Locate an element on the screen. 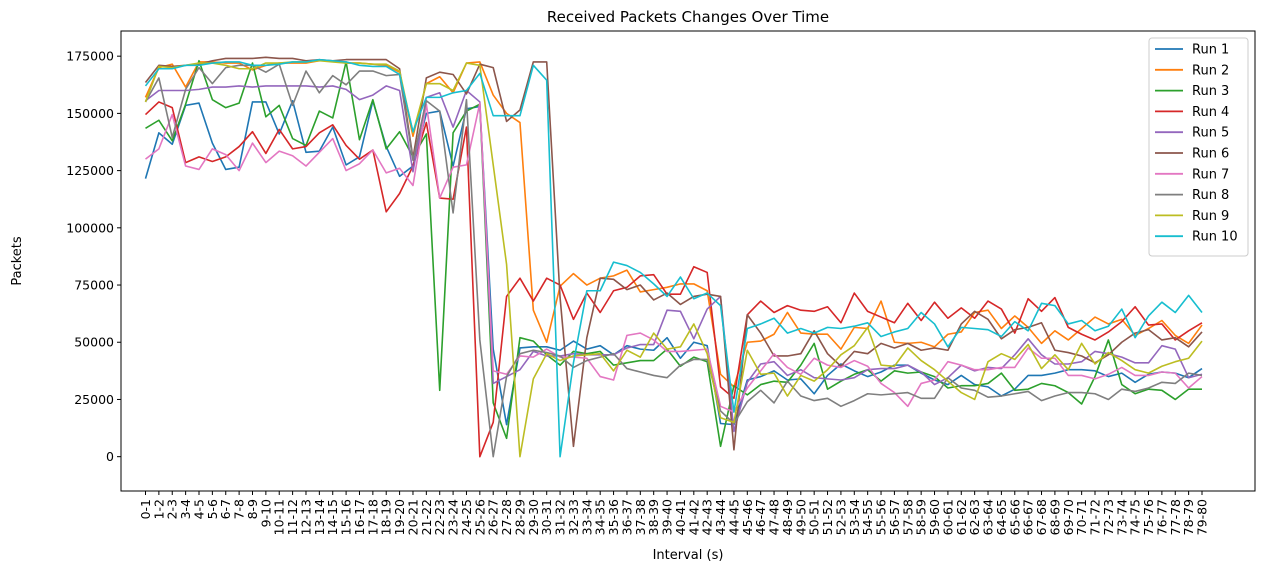  x-tick-label: 42-43 is located at coordinates (707, 517).